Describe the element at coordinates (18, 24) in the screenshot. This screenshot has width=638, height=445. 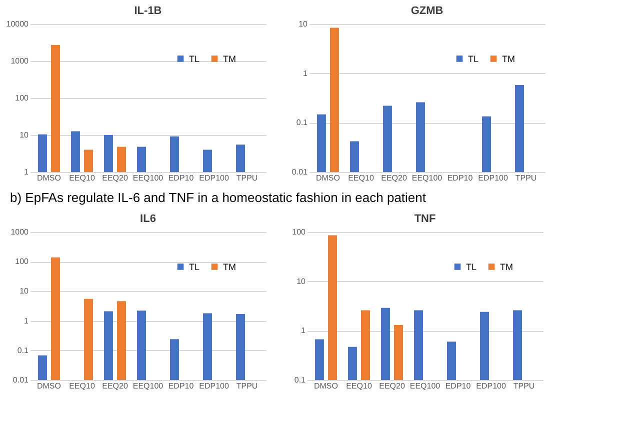
I see `y-tick-label: 10000` at that location.